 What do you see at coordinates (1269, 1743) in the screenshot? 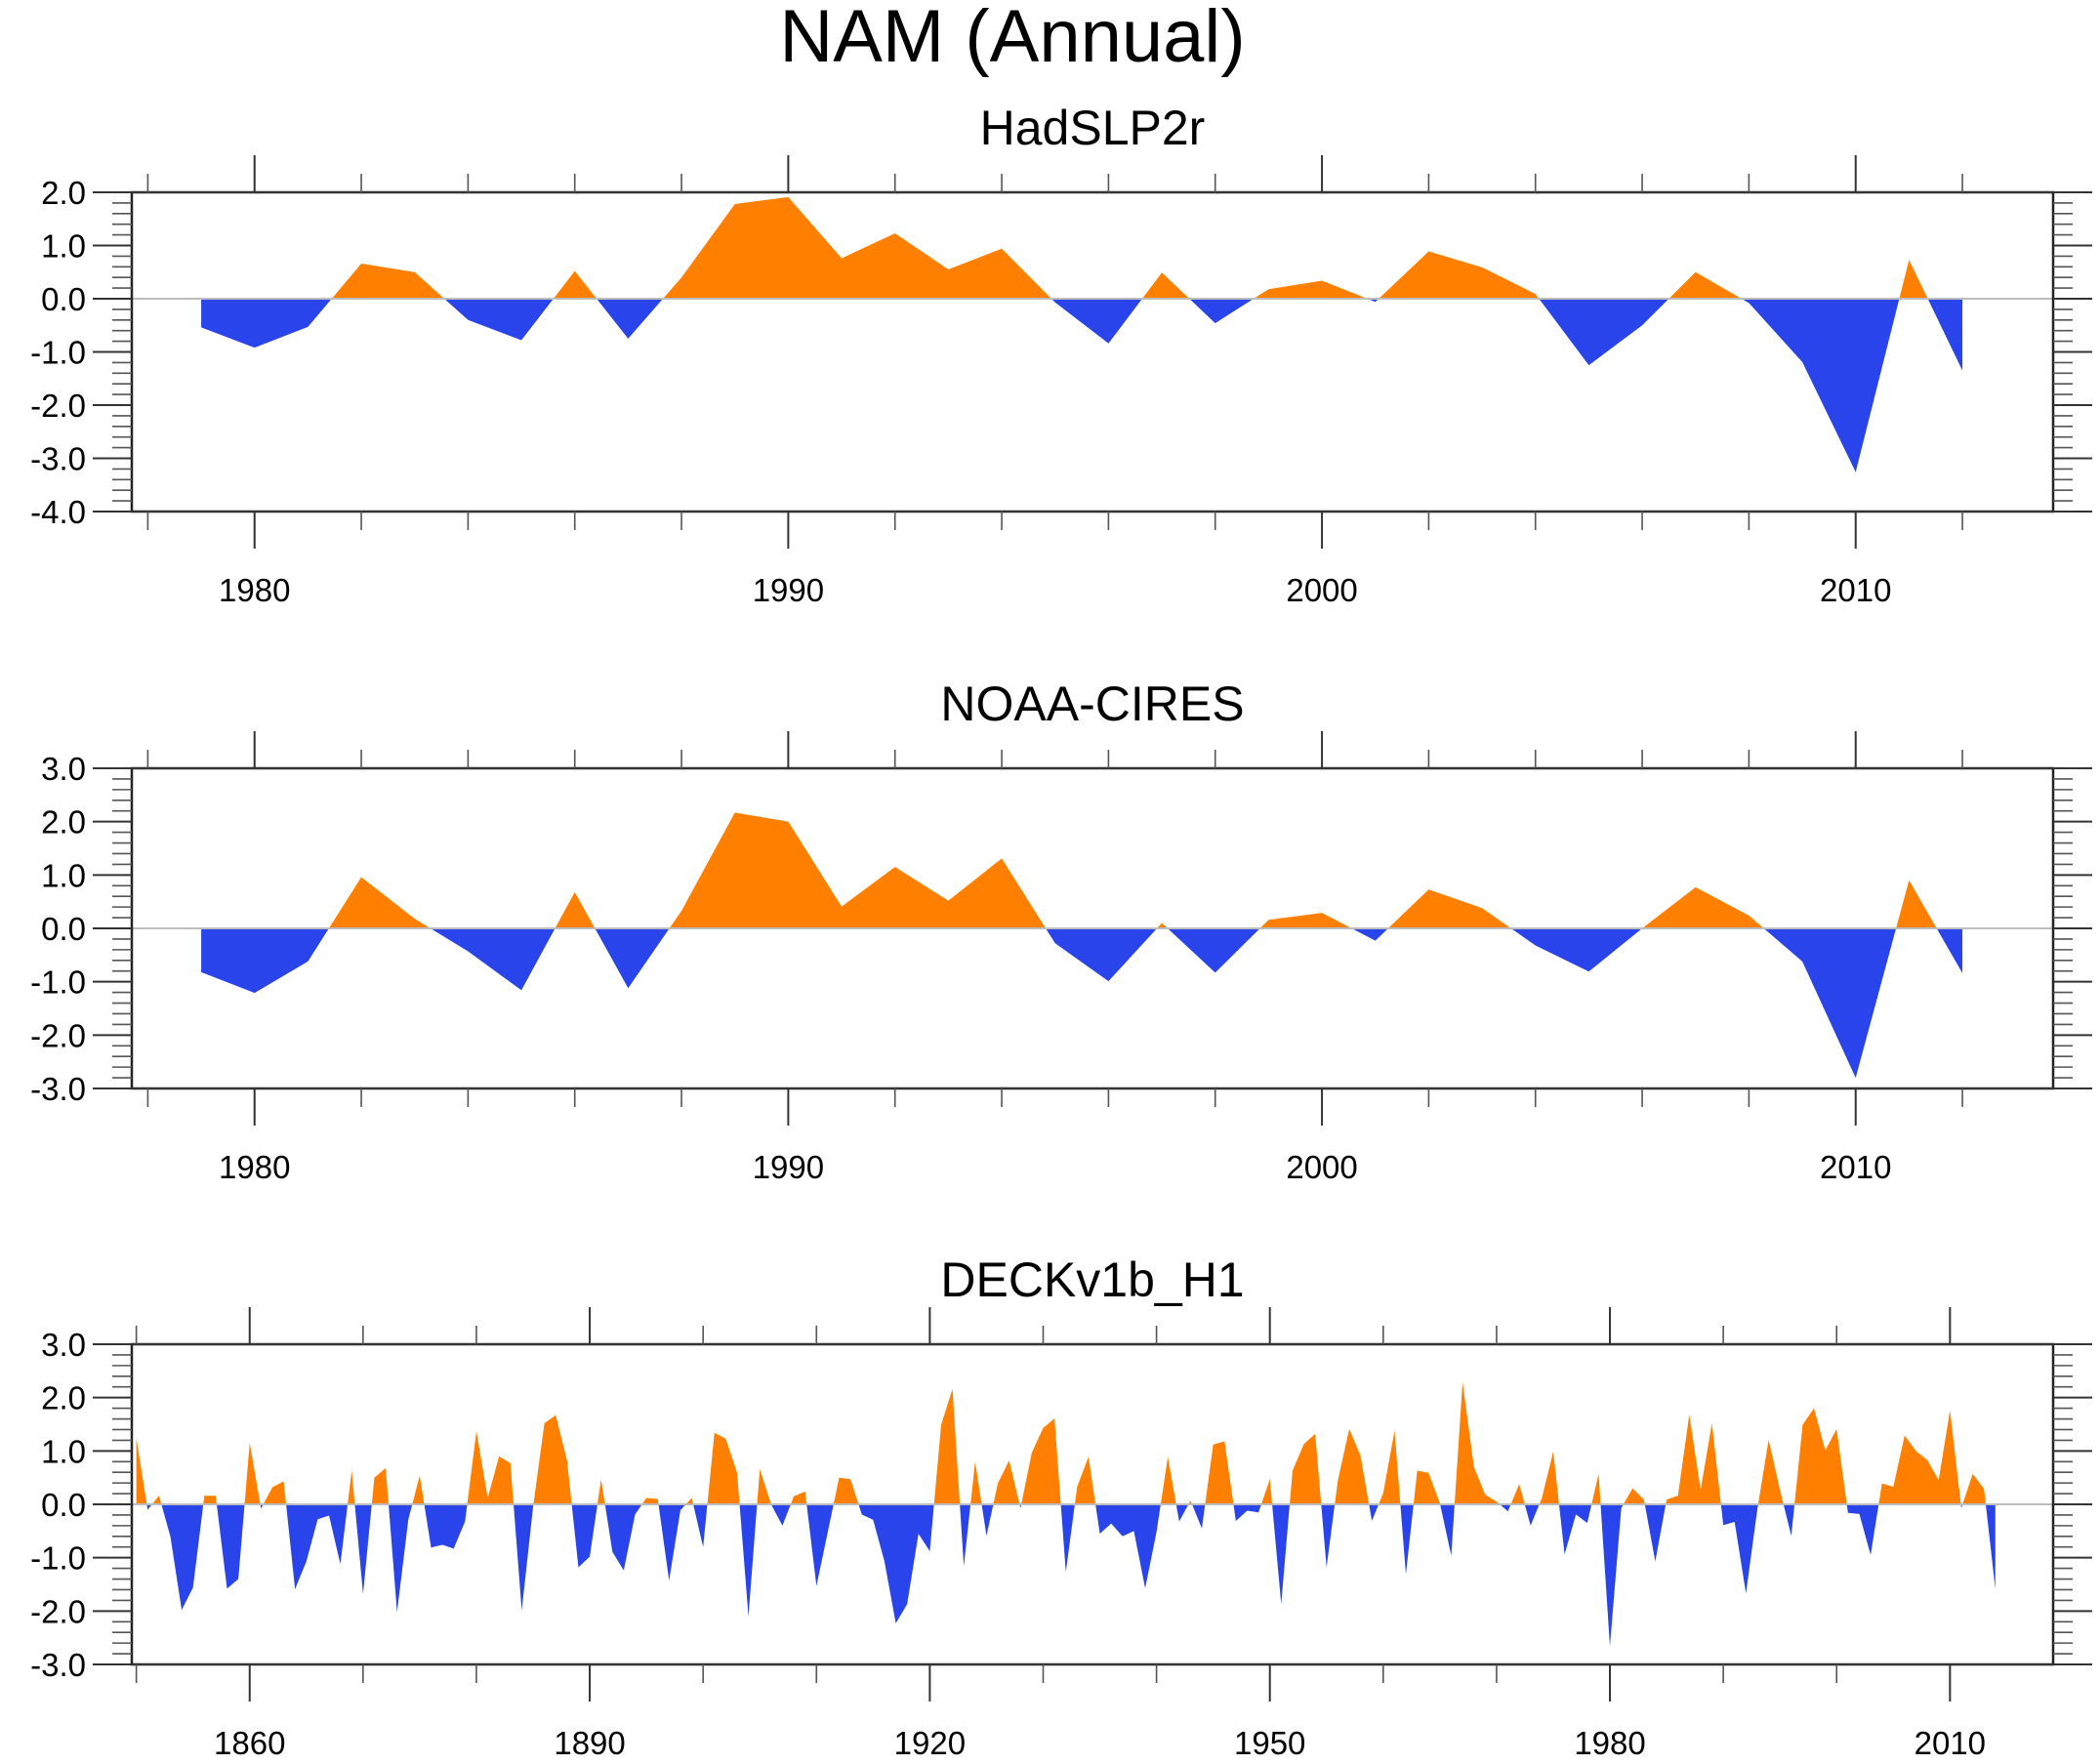
I see `x-tick-label: 1950` at bounding box center [1269, 1743].